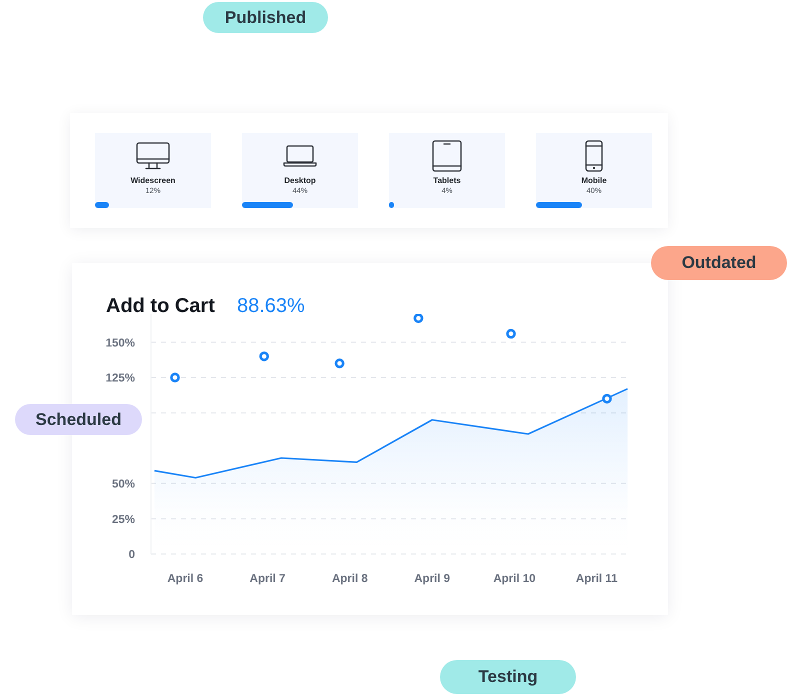 This screenshot has width=800, height=696. Describe the element at coordinates (153, 181) in the screenshot. I see `category-label: Widescreen` at that location.